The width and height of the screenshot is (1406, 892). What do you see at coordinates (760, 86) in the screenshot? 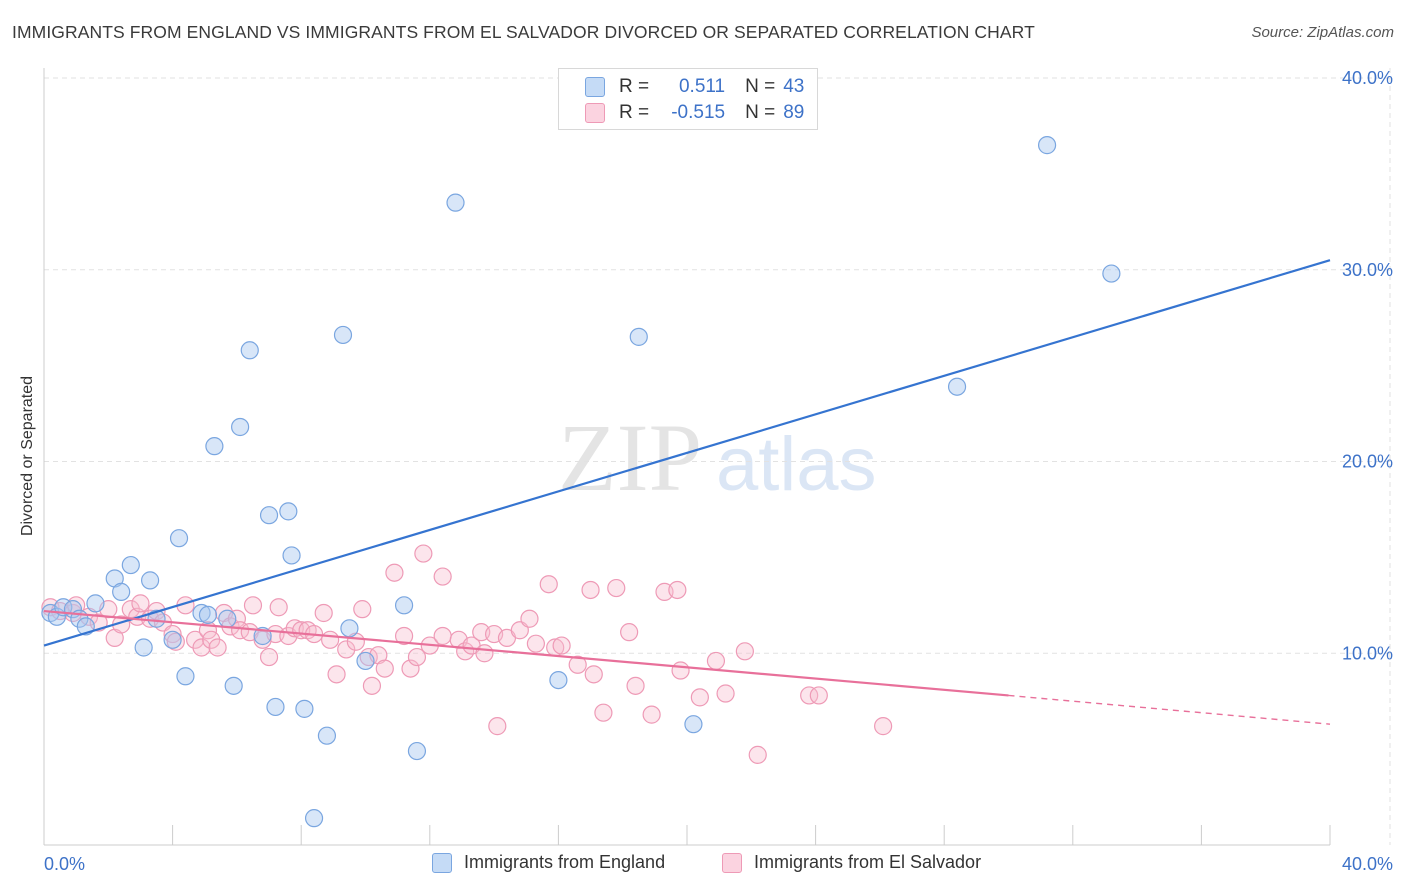
I see `n-label: N =` at bounding box center [760, 86].